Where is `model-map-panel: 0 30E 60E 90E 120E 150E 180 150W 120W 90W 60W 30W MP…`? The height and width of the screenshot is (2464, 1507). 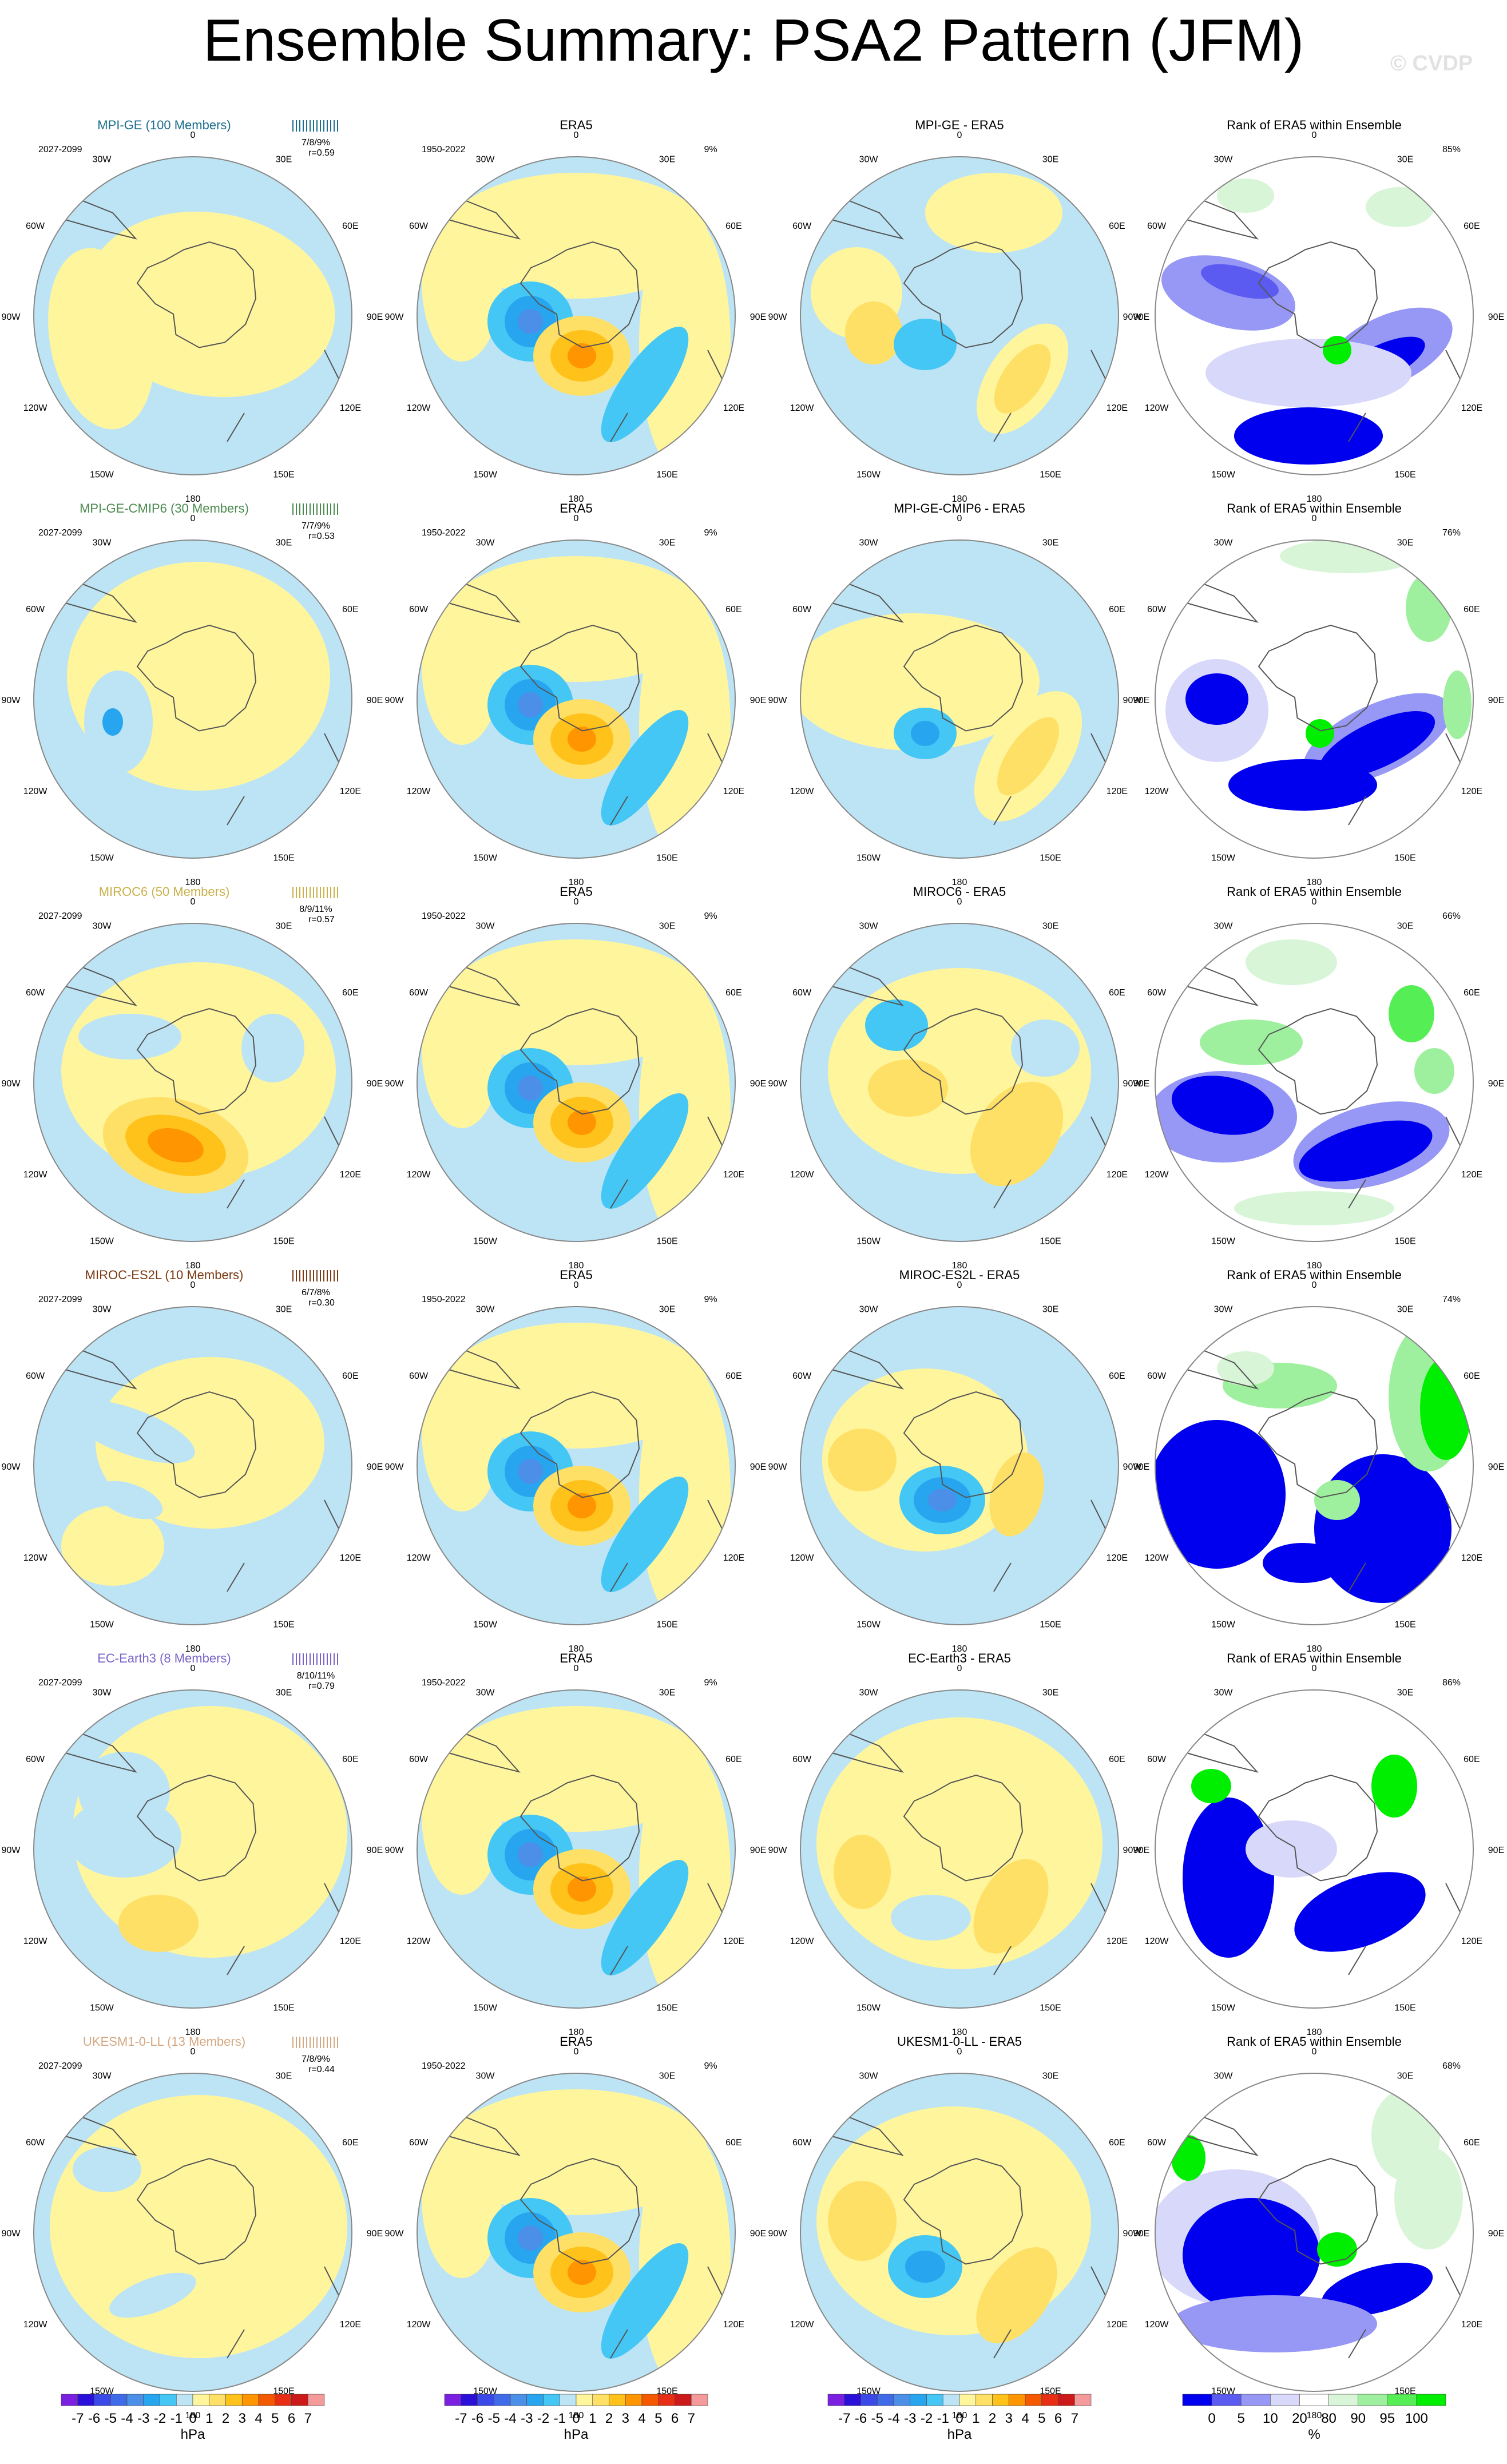
model-map-panel: 0 30E 60E 90E 120E 150E 180 150W 120W 90W 60W 30W MP… is located at coordinates (192, 694).